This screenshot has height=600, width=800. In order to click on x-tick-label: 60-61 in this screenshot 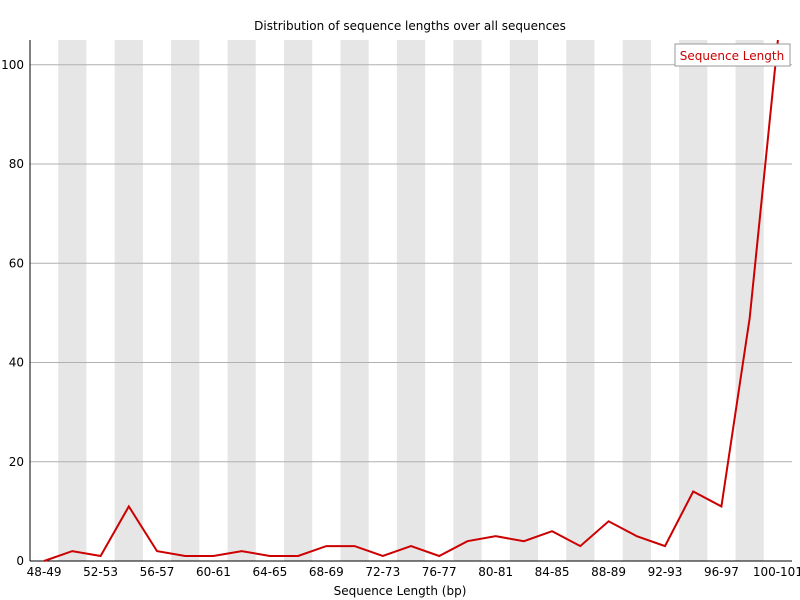, I will do `click(213, 572)`.